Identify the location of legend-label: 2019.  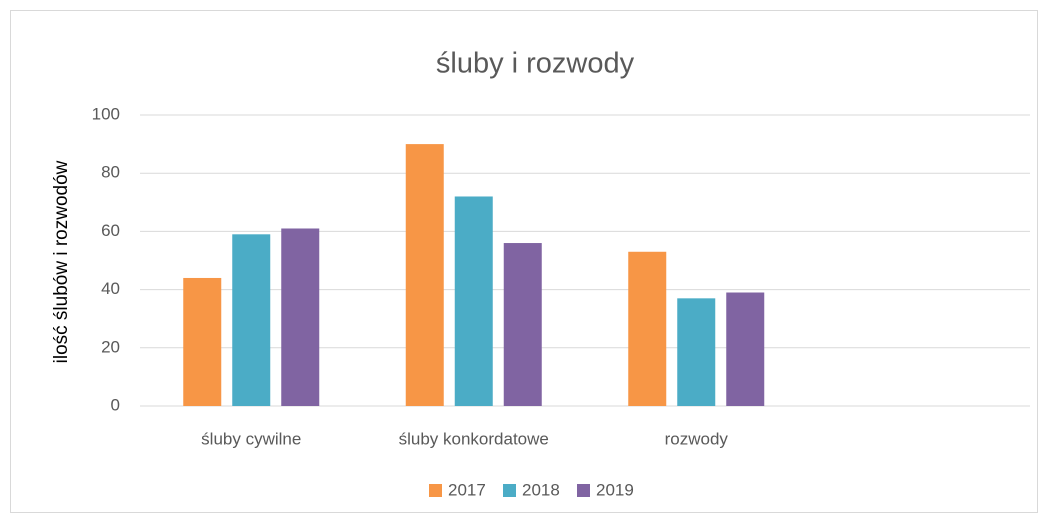
(615, 489).